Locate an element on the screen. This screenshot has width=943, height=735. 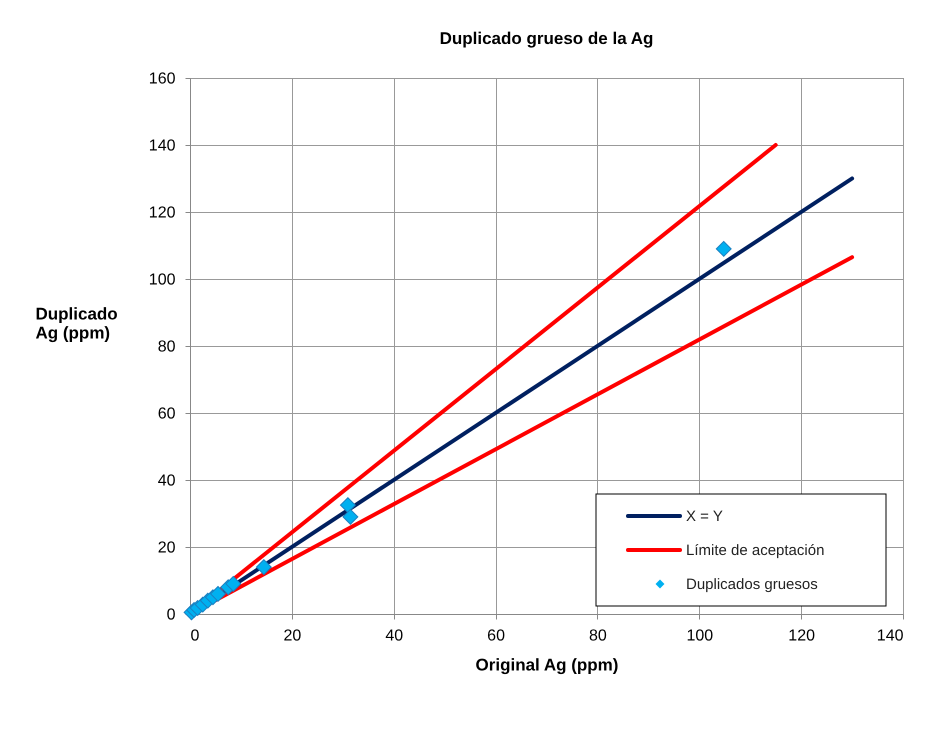
x-tick-label: 120 is located at coordinates (802, 636).